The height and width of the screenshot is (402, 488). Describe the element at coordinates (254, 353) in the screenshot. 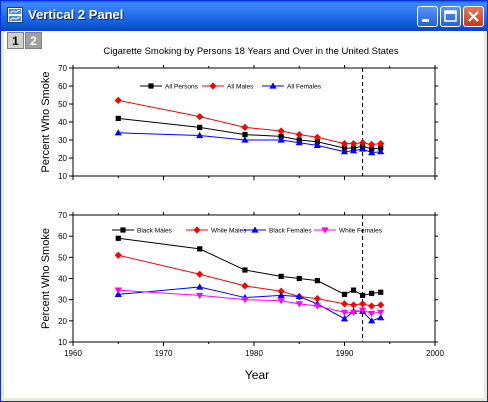

I see `x-tick-label: 1980` at that location.